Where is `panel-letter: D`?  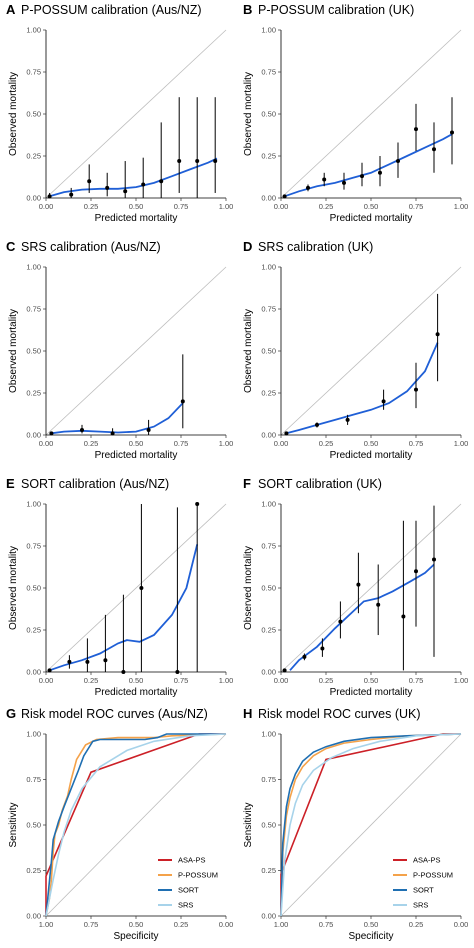 panel-letter: D is located at coordinates (247, 246).